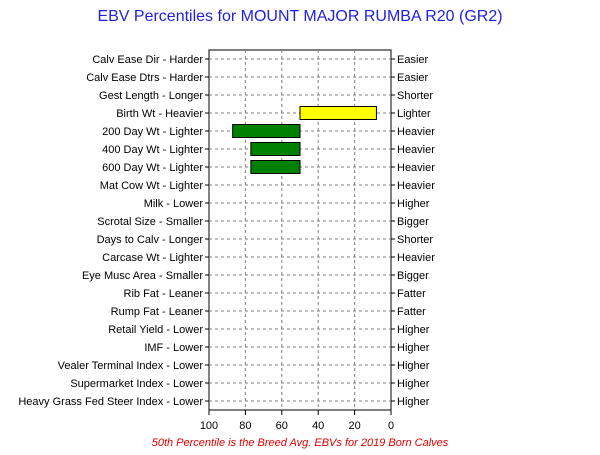 The image size is (600, 455). What do you see at coordinates (245, 426) in the screenshot?
I see `x-tick-label: 80` at bounding box center [245, 426].